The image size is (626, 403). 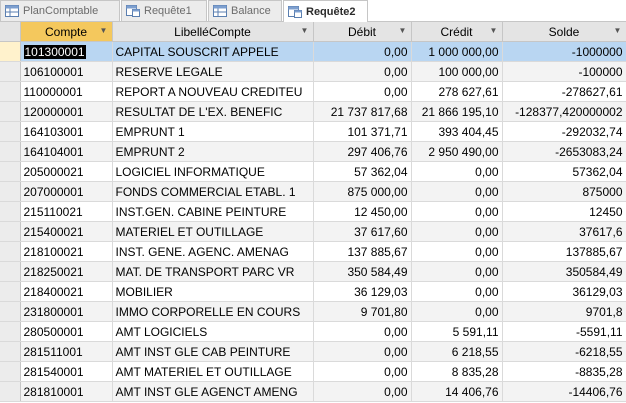 What do you see at coordinates (564, 151) in the screenshot?
I see `cell-solde: -2653083,24` at bounding box center [564, 151].